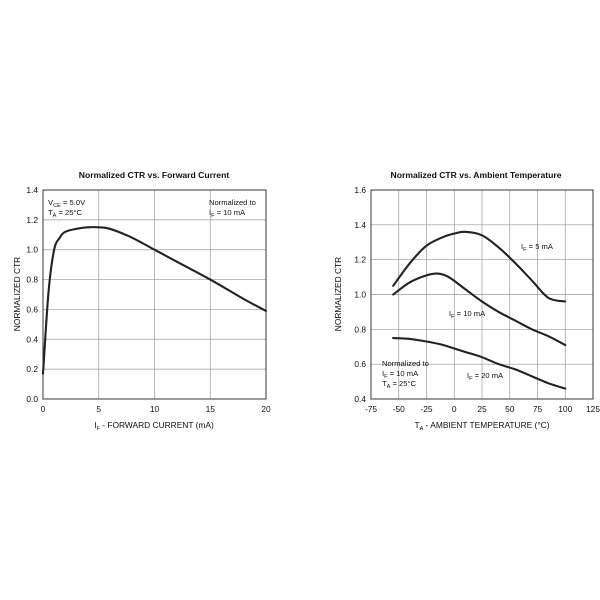 The width and height of the screenshot is (600, 600). I want to click on x-tick-label: -50, so click(399, 409).